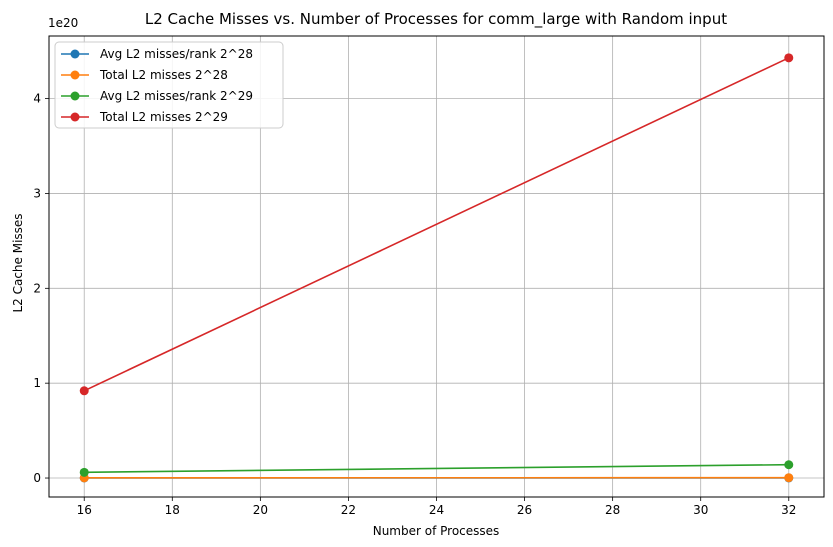 The image size is (833, 547). Describe the element at coordinates (37, 478) in the screenshot. I see `y-tick-label: 0` at that location.